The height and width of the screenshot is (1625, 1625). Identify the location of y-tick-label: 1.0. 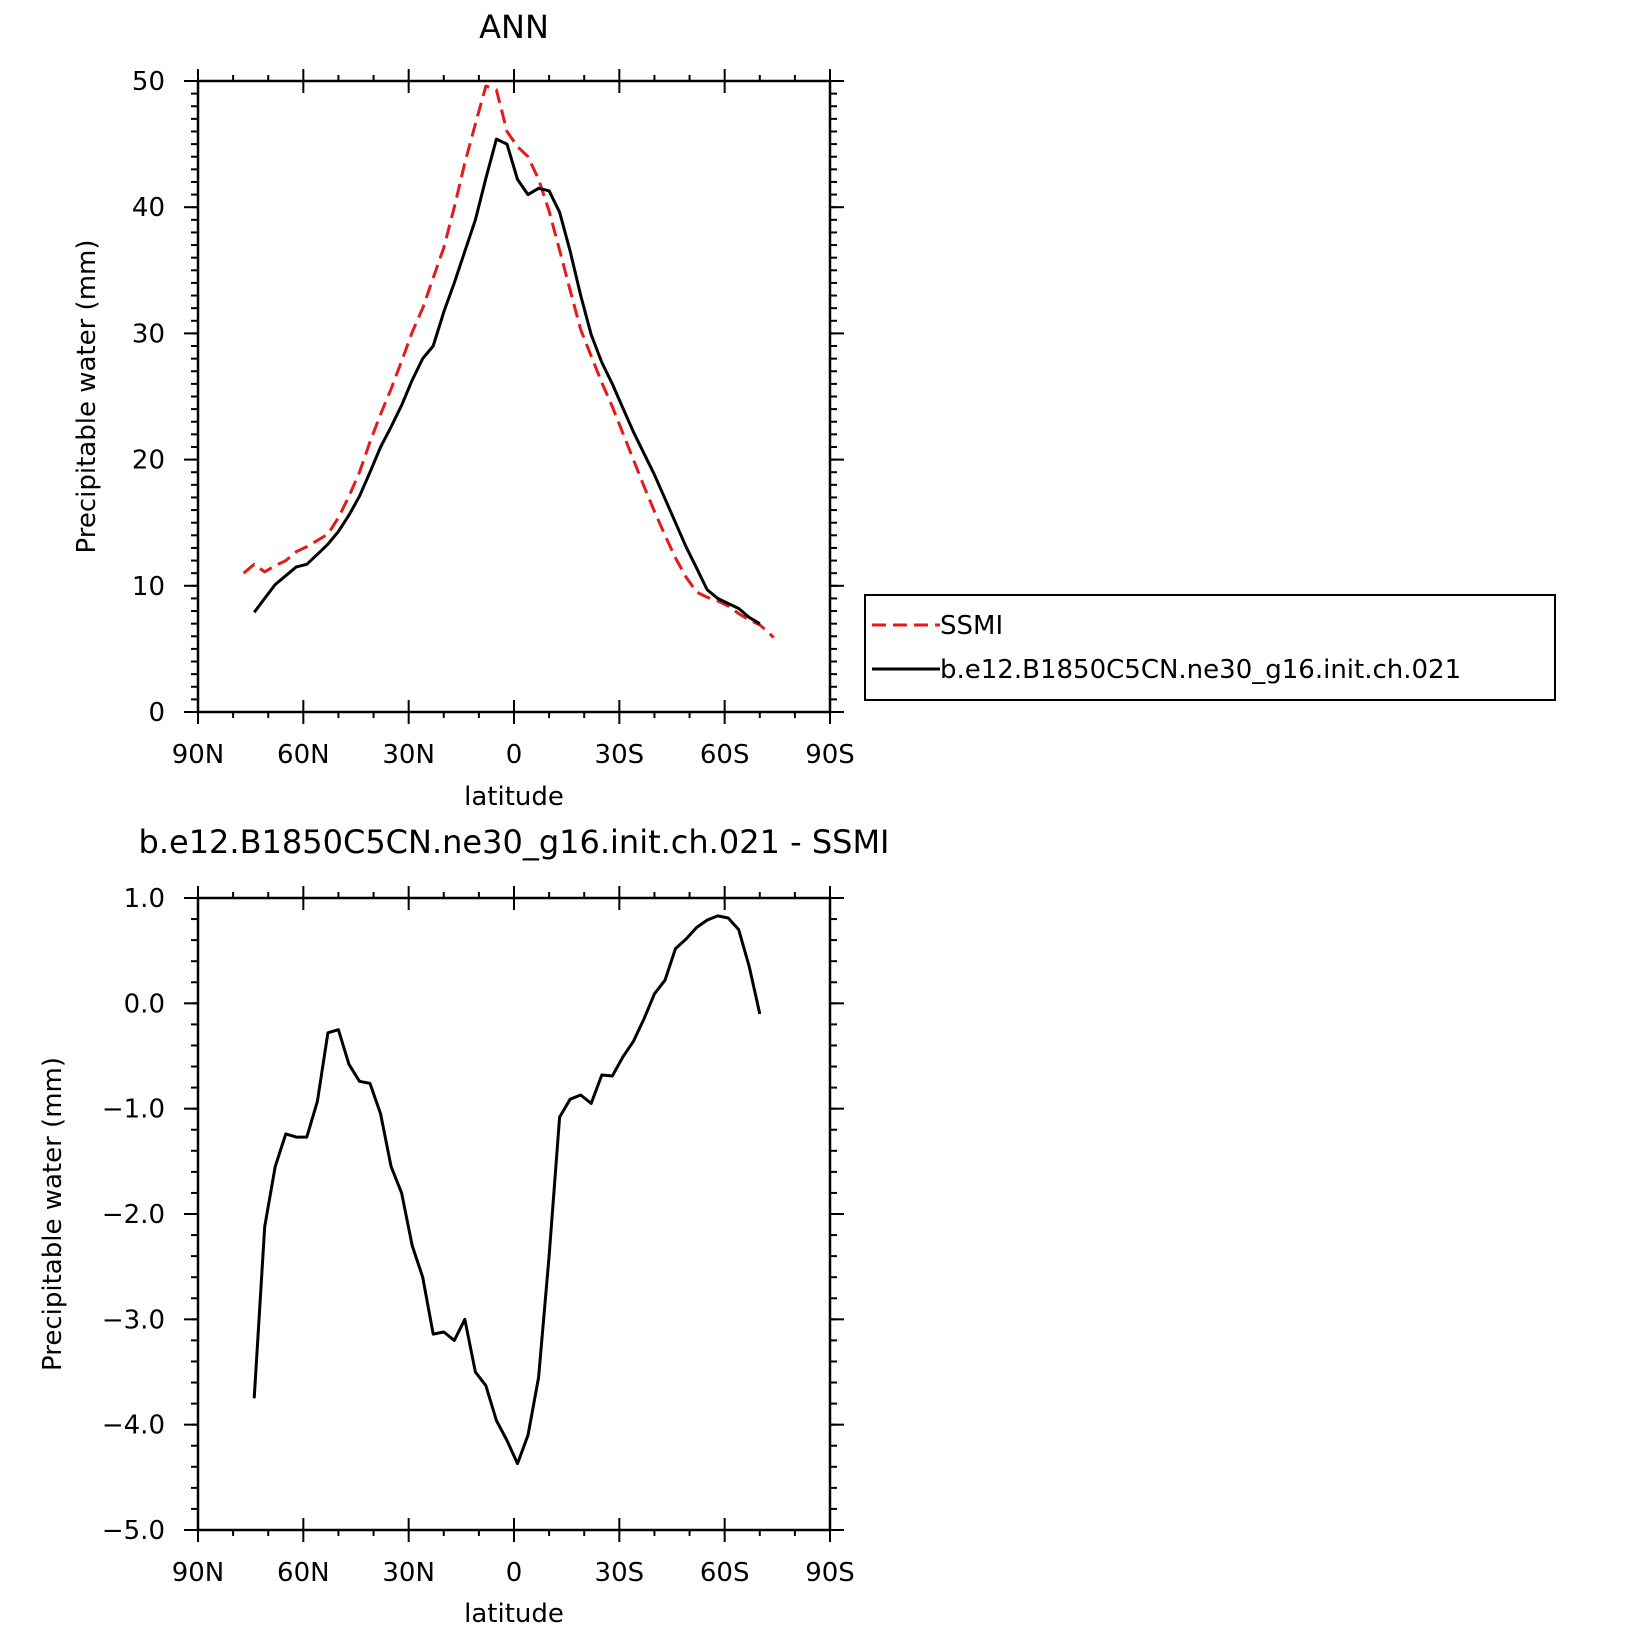
(144, 899).